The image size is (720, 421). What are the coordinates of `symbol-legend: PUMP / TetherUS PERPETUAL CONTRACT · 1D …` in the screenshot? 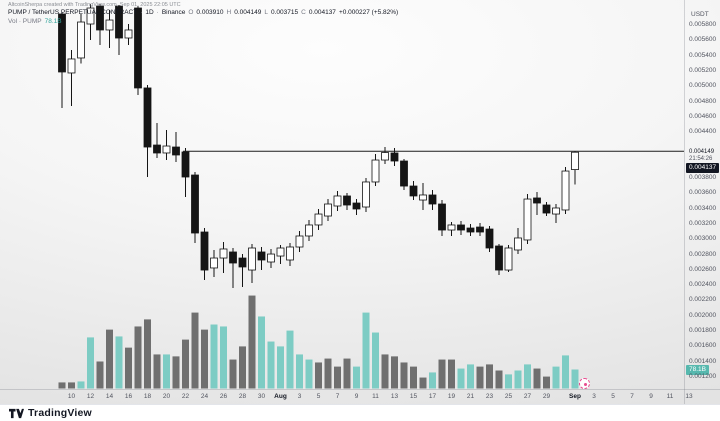 It's located at (203, 12).